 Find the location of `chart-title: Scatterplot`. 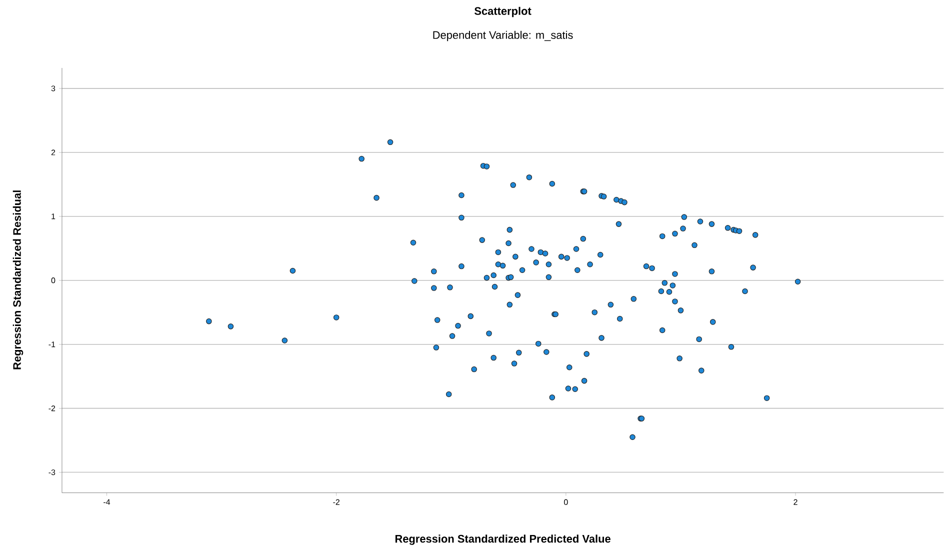

chart-title: Scatterplot is located at coordinates (503, 12).